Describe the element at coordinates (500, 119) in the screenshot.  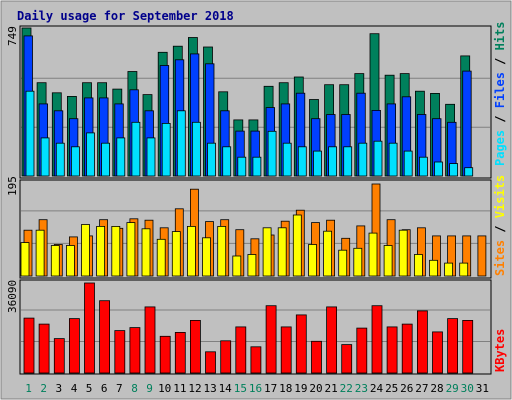
I see `side-label-part: /` at that location.